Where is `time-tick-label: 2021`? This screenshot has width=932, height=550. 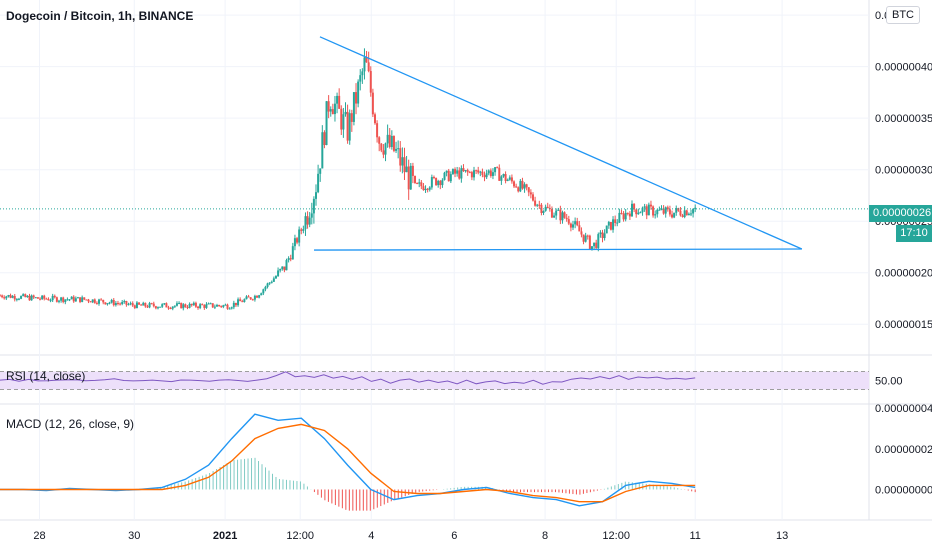
time-tick-label: 2021 is located at coordinates (225, 536).